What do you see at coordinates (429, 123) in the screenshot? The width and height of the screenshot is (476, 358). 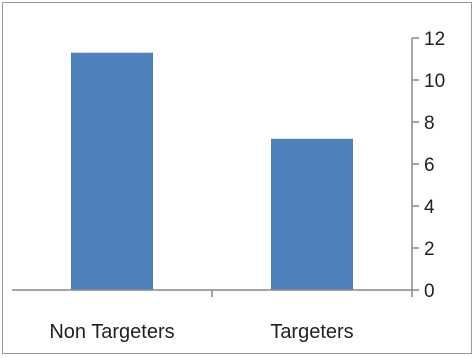 I see `y-tick-label: 8` at bounding box center [429, 123].